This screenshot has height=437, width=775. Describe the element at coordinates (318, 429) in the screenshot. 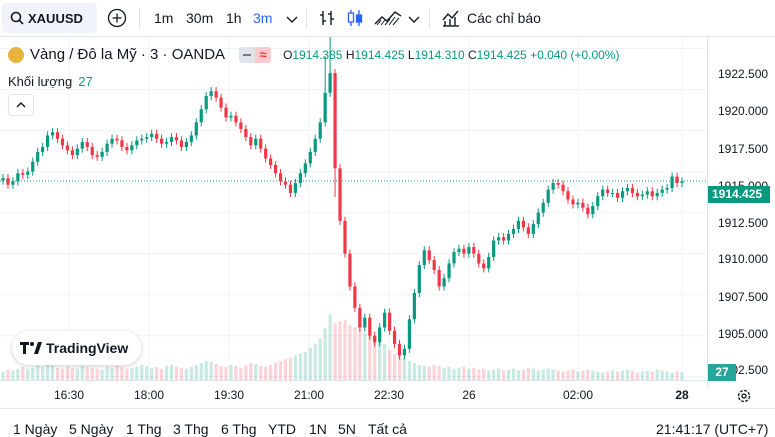

I see `range-1y: 1N` at that location.